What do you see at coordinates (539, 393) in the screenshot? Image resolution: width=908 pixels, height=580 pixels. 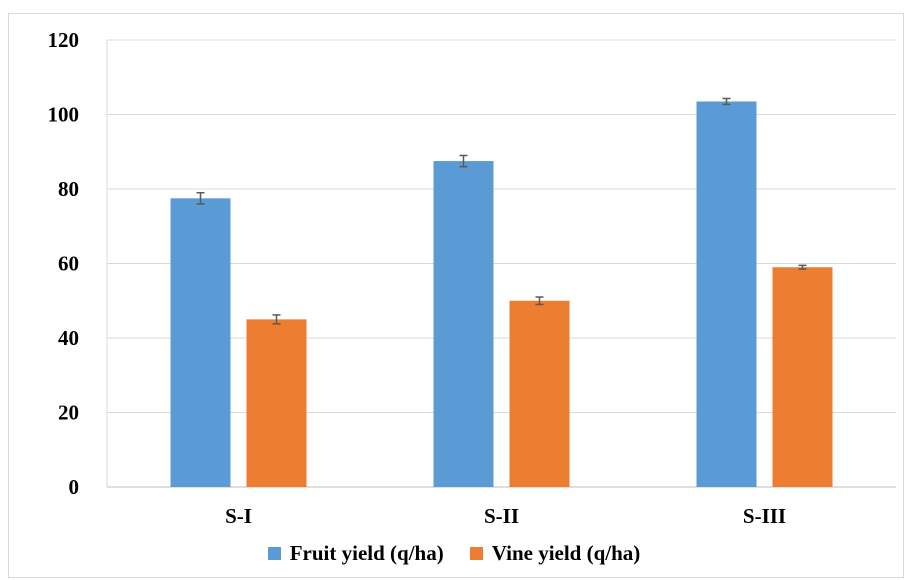 I see `bar-vine-s-ii` at bounding box center [539, 393].